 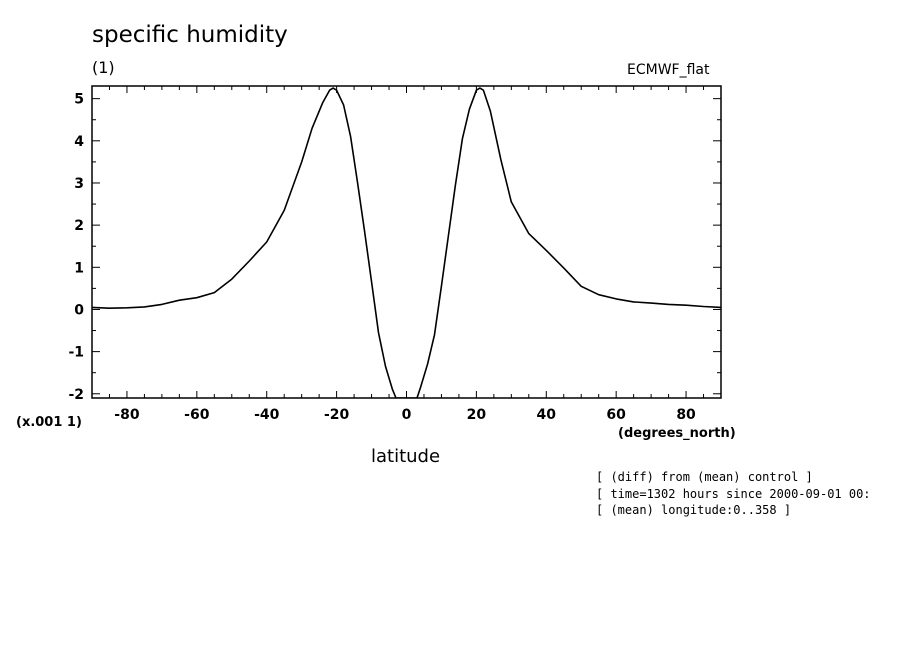 What do you see at coordinates (79, 100) in the screenshot?
I see `y-tick-label: 5` at bounding box center [79, 100].